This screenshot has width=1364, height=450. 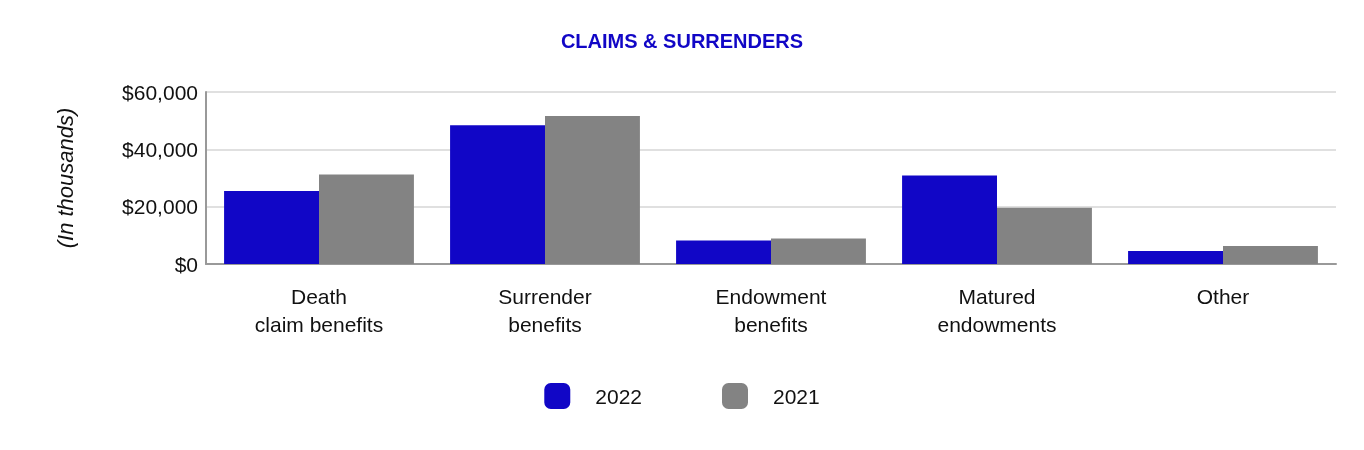 What do you see at coordinates (682, 41) in the screenshot?
I see `chart-title: CLAIMS & SURRENDERS` at bounding box center [682, 41].